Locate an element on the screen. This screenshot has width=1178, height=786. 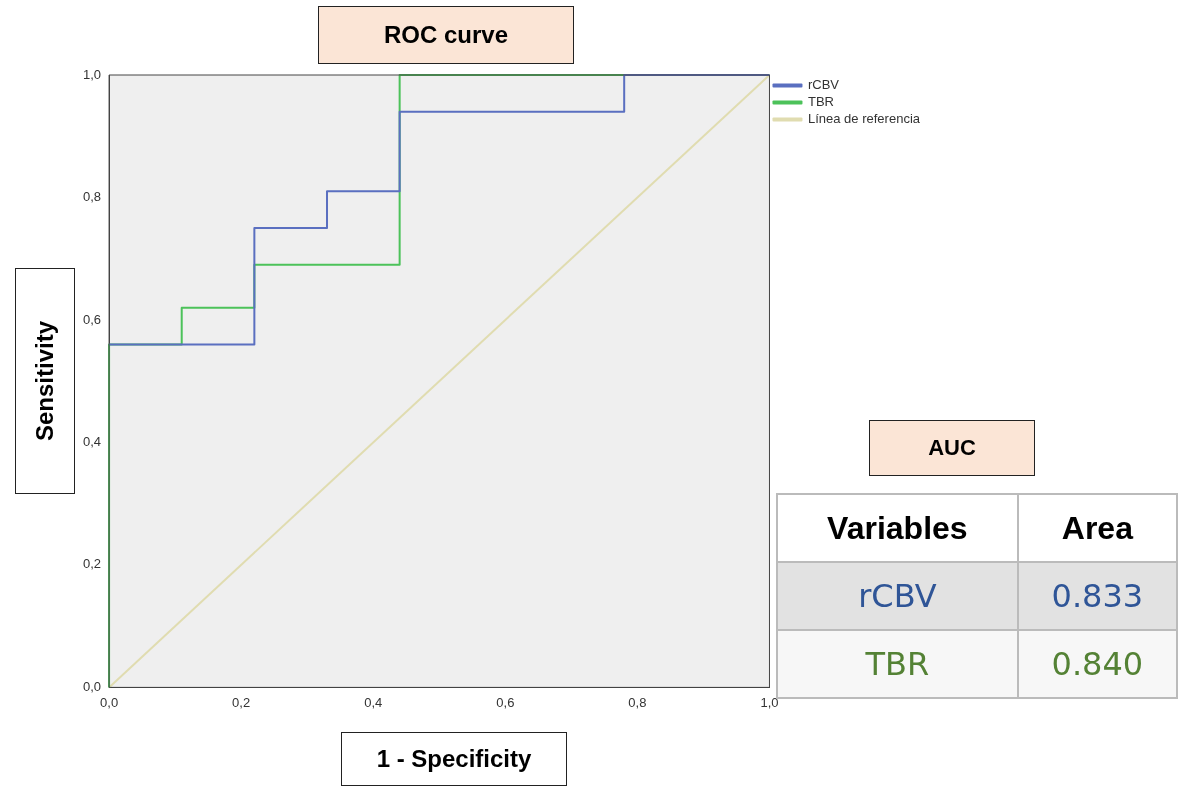
text: 0.833 is located at coordinates (1097, 596).